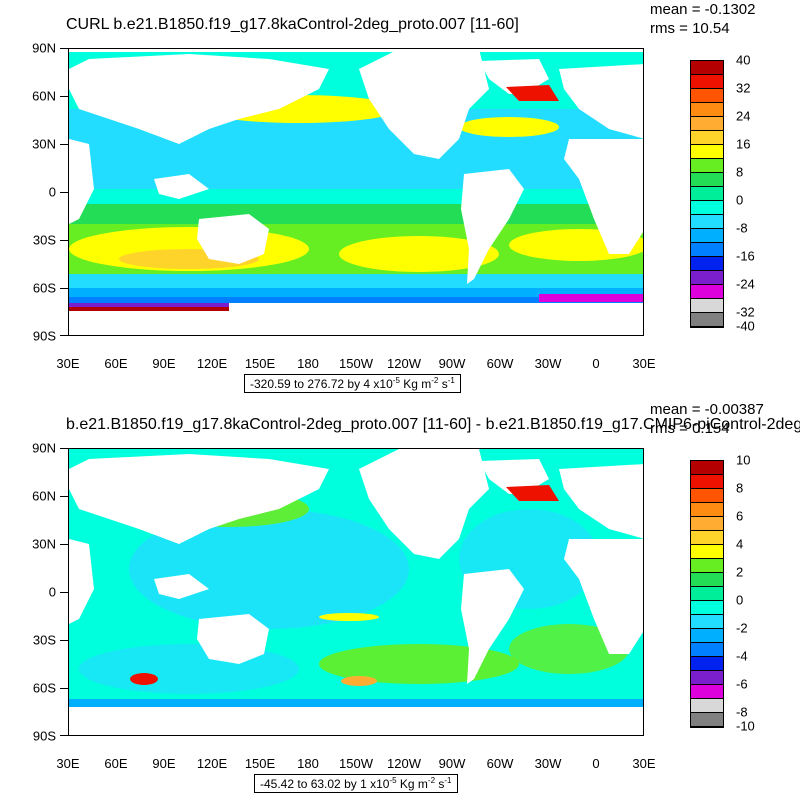  I want to click on x-tick-label: 60E, so click(116, 363).